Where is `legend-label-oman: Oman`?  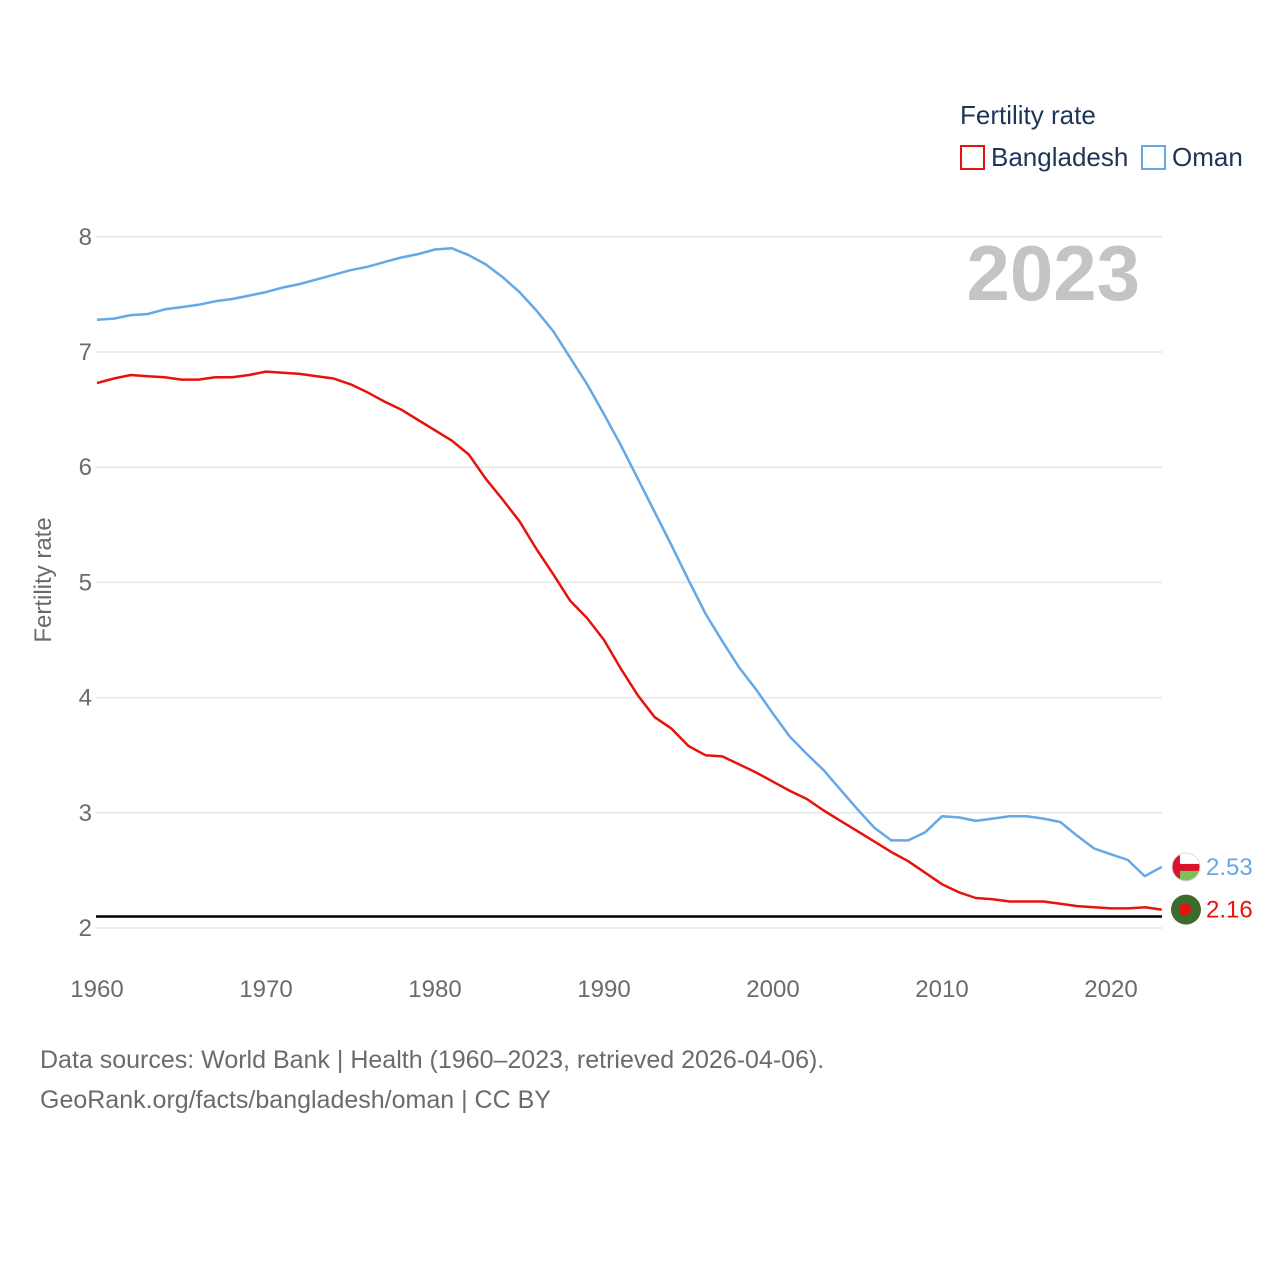
legend-label-oman: Oman is located at coordinates (1207, 157).